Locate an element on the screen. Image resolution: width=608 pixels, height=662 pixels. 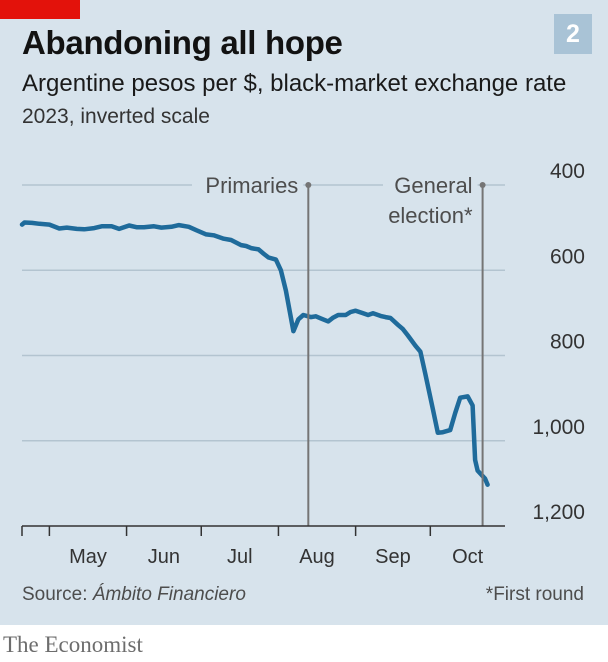
primaries-marker-dot is located at coordinates (308, 185).